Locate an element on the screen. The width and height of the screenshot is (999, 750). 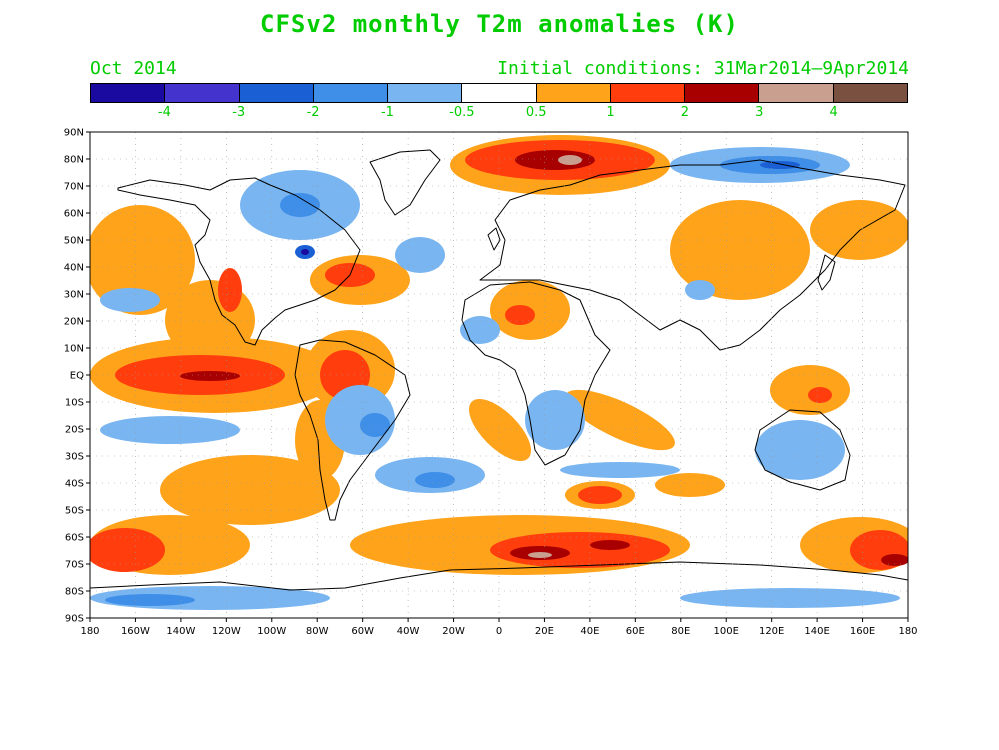
lat-label: 80S is located at coordinates (74, 592).